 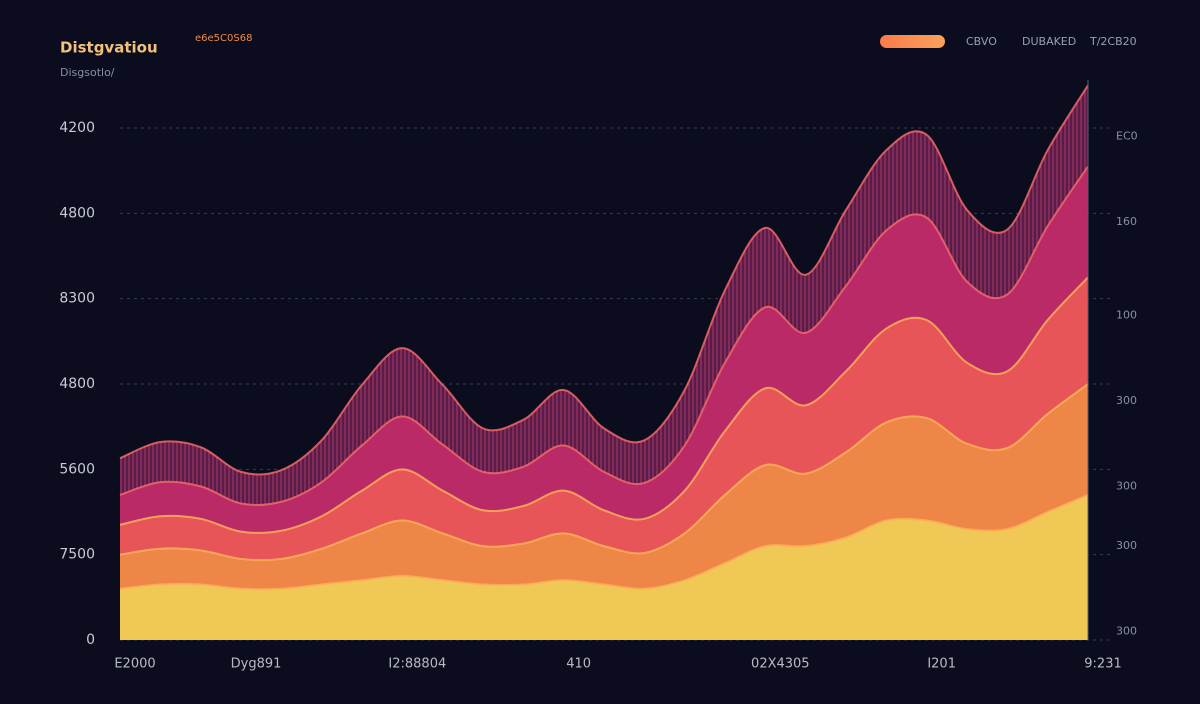 I want to click on area-line, so click(x=604, y=542).